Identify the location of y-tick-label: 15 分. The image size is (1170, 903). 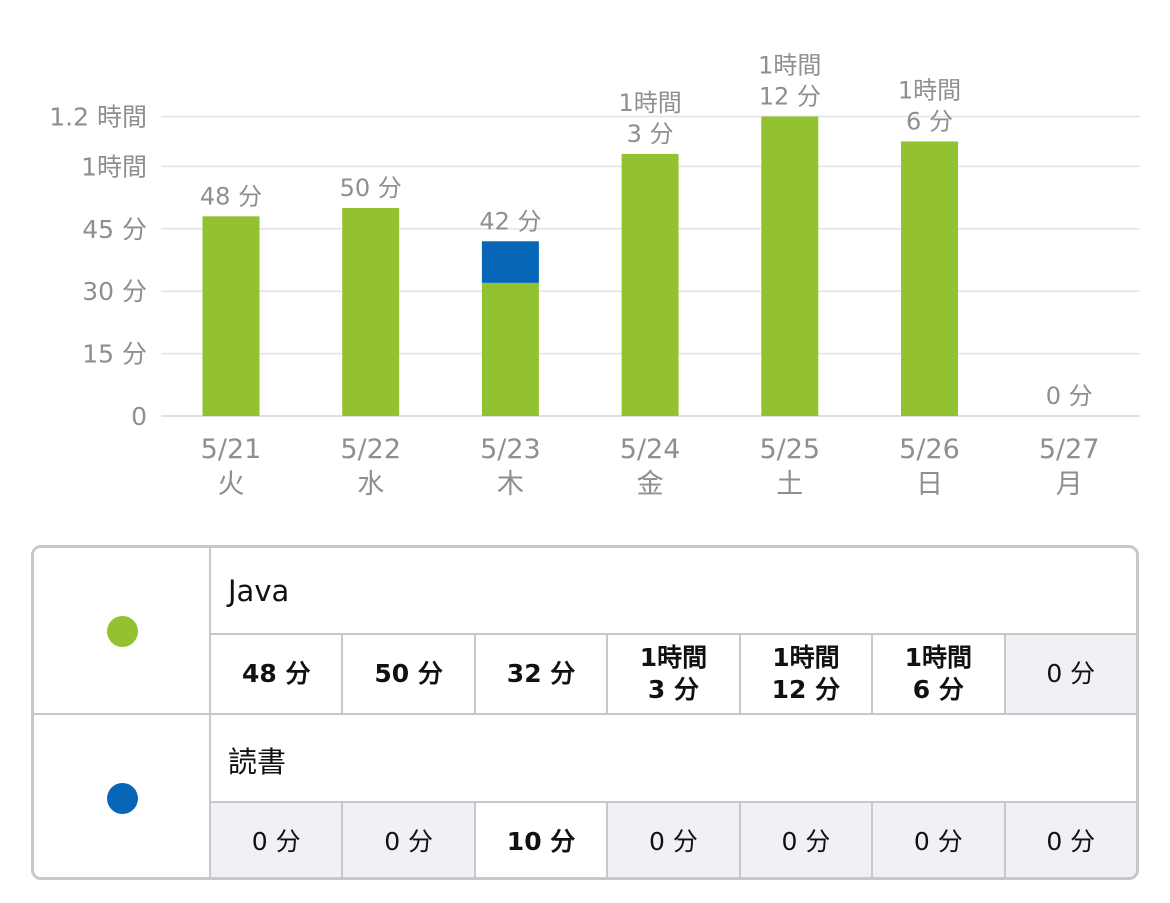
(114, 354).